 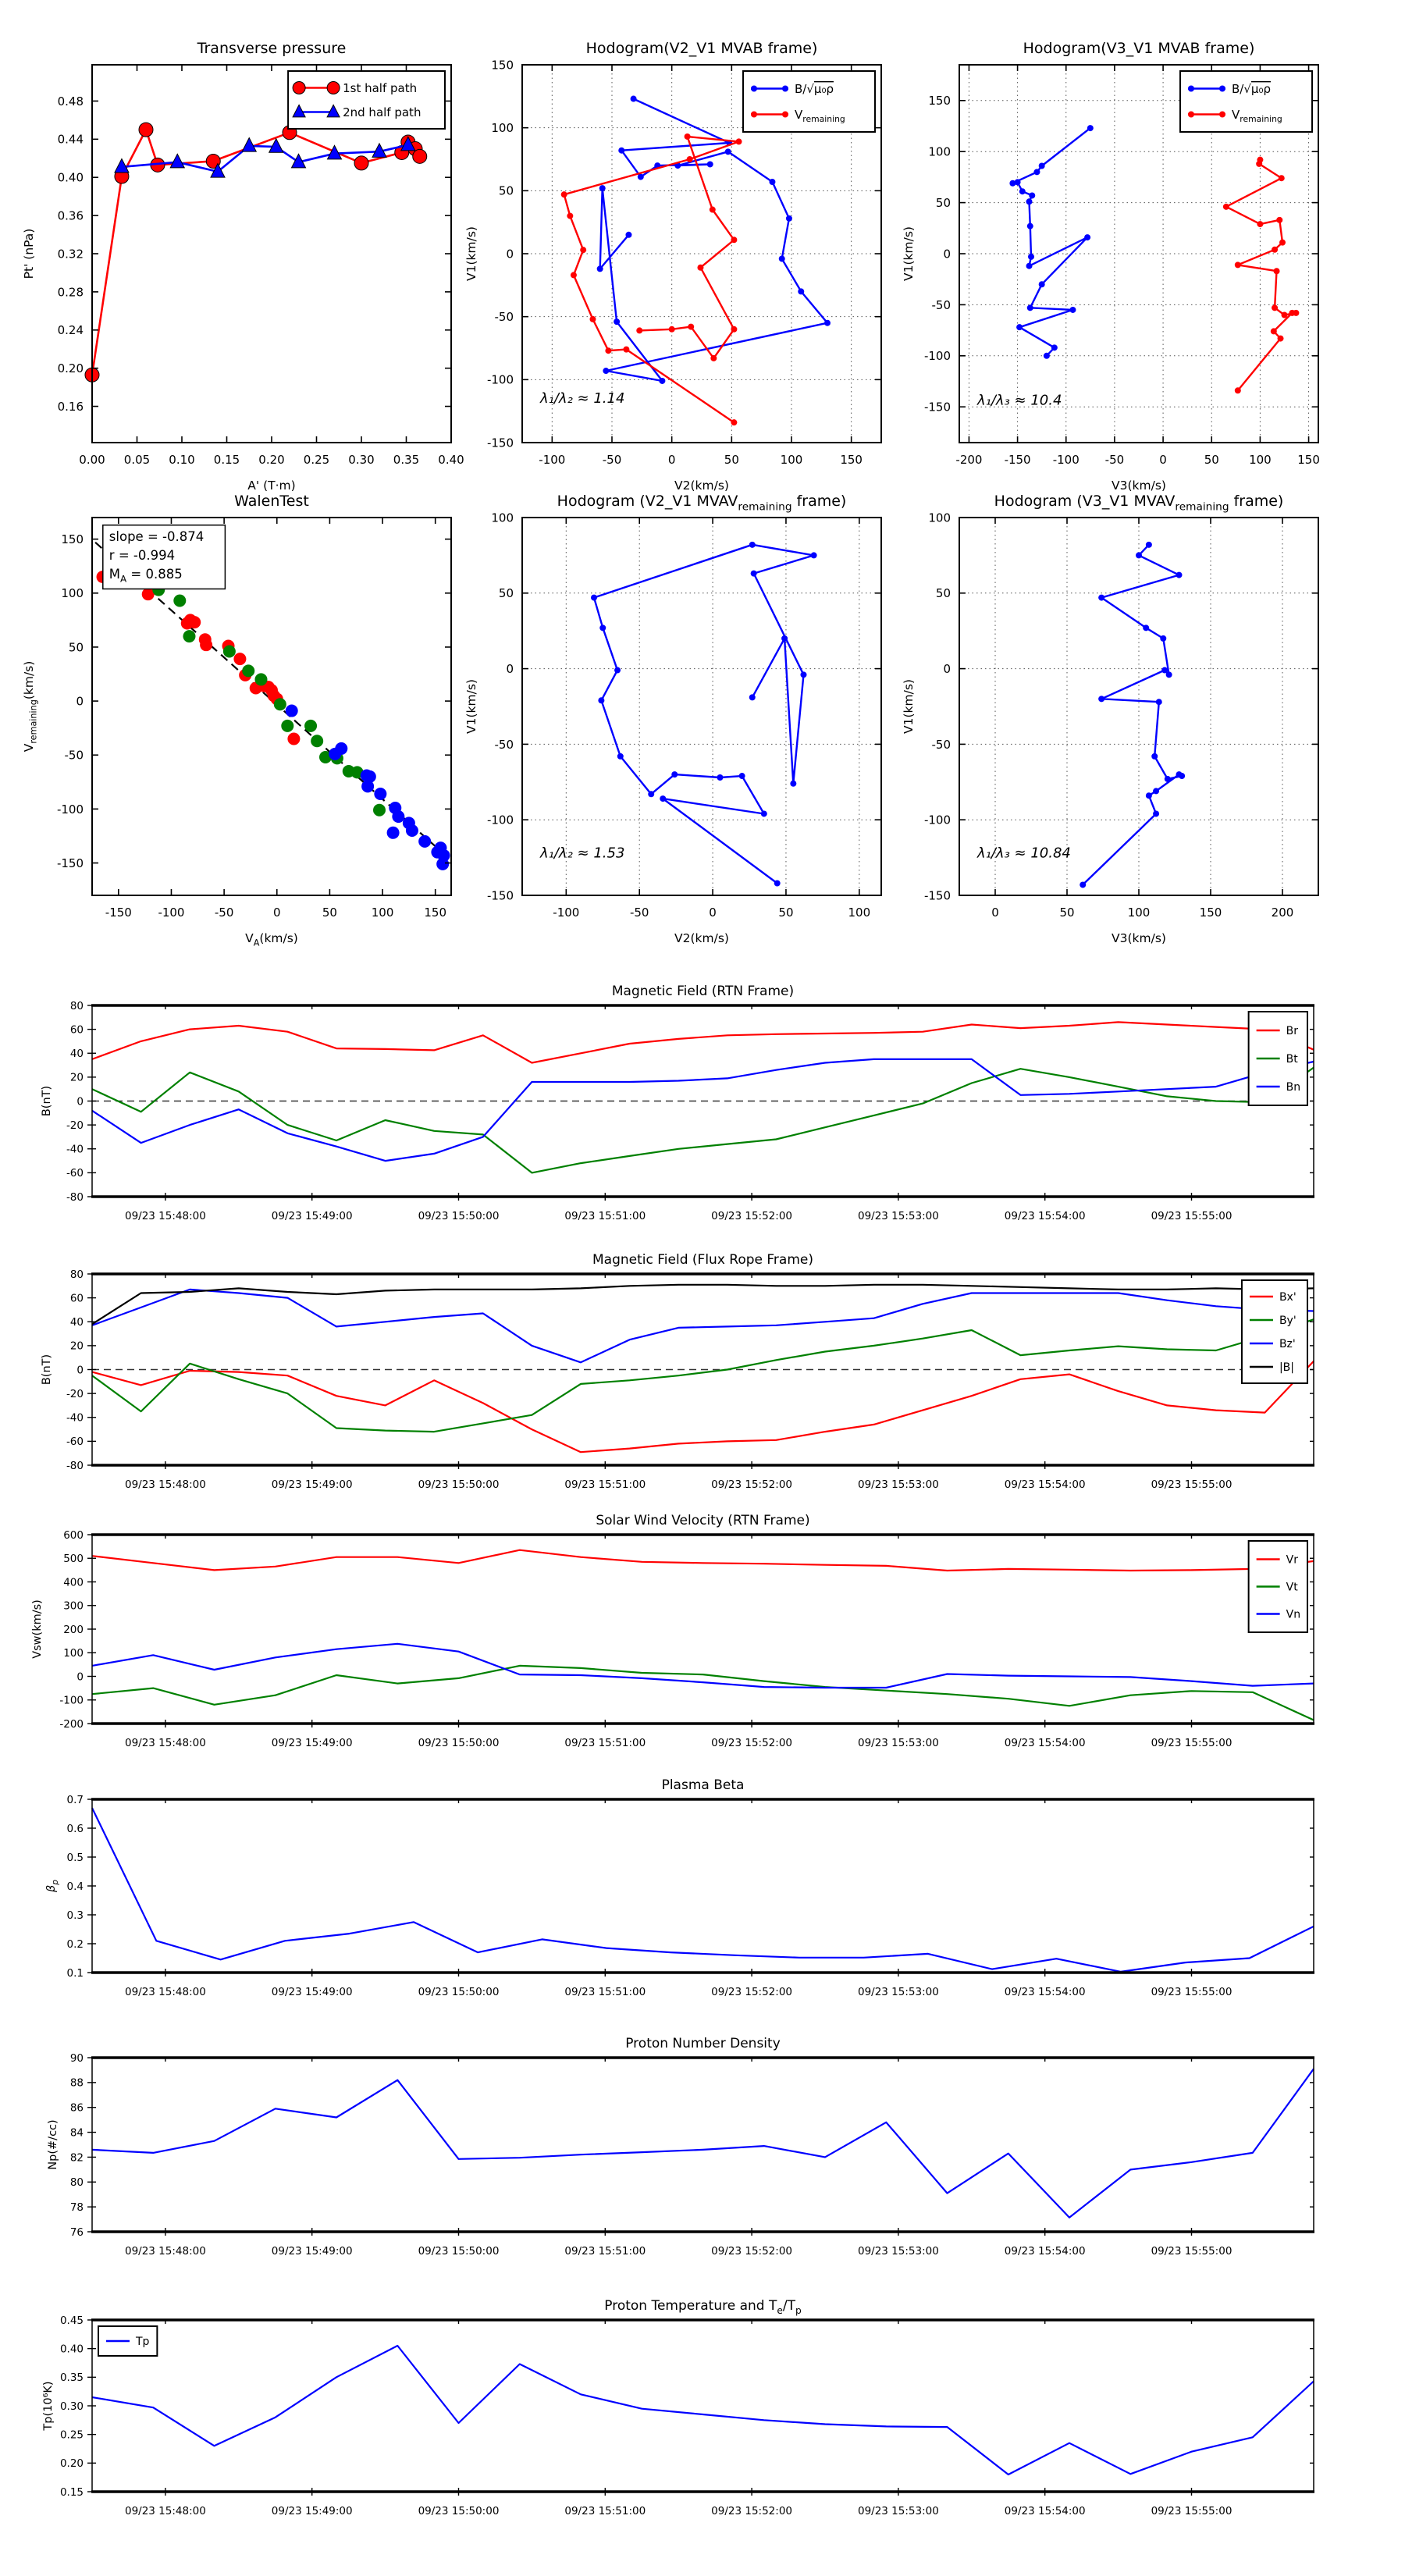 I want to click on svg-text: 76, so click(x=77, y=2232).